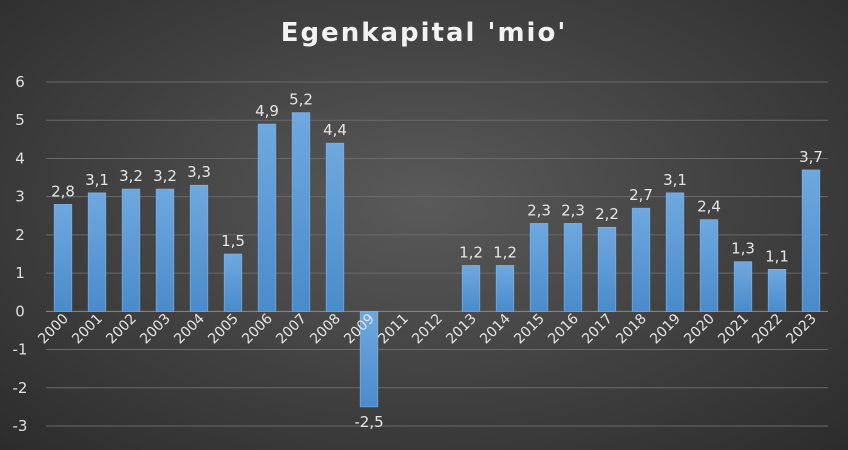 This screenshot has width=848, height=450. I want to click on x-tick-label: 2002, so click(121, 329).